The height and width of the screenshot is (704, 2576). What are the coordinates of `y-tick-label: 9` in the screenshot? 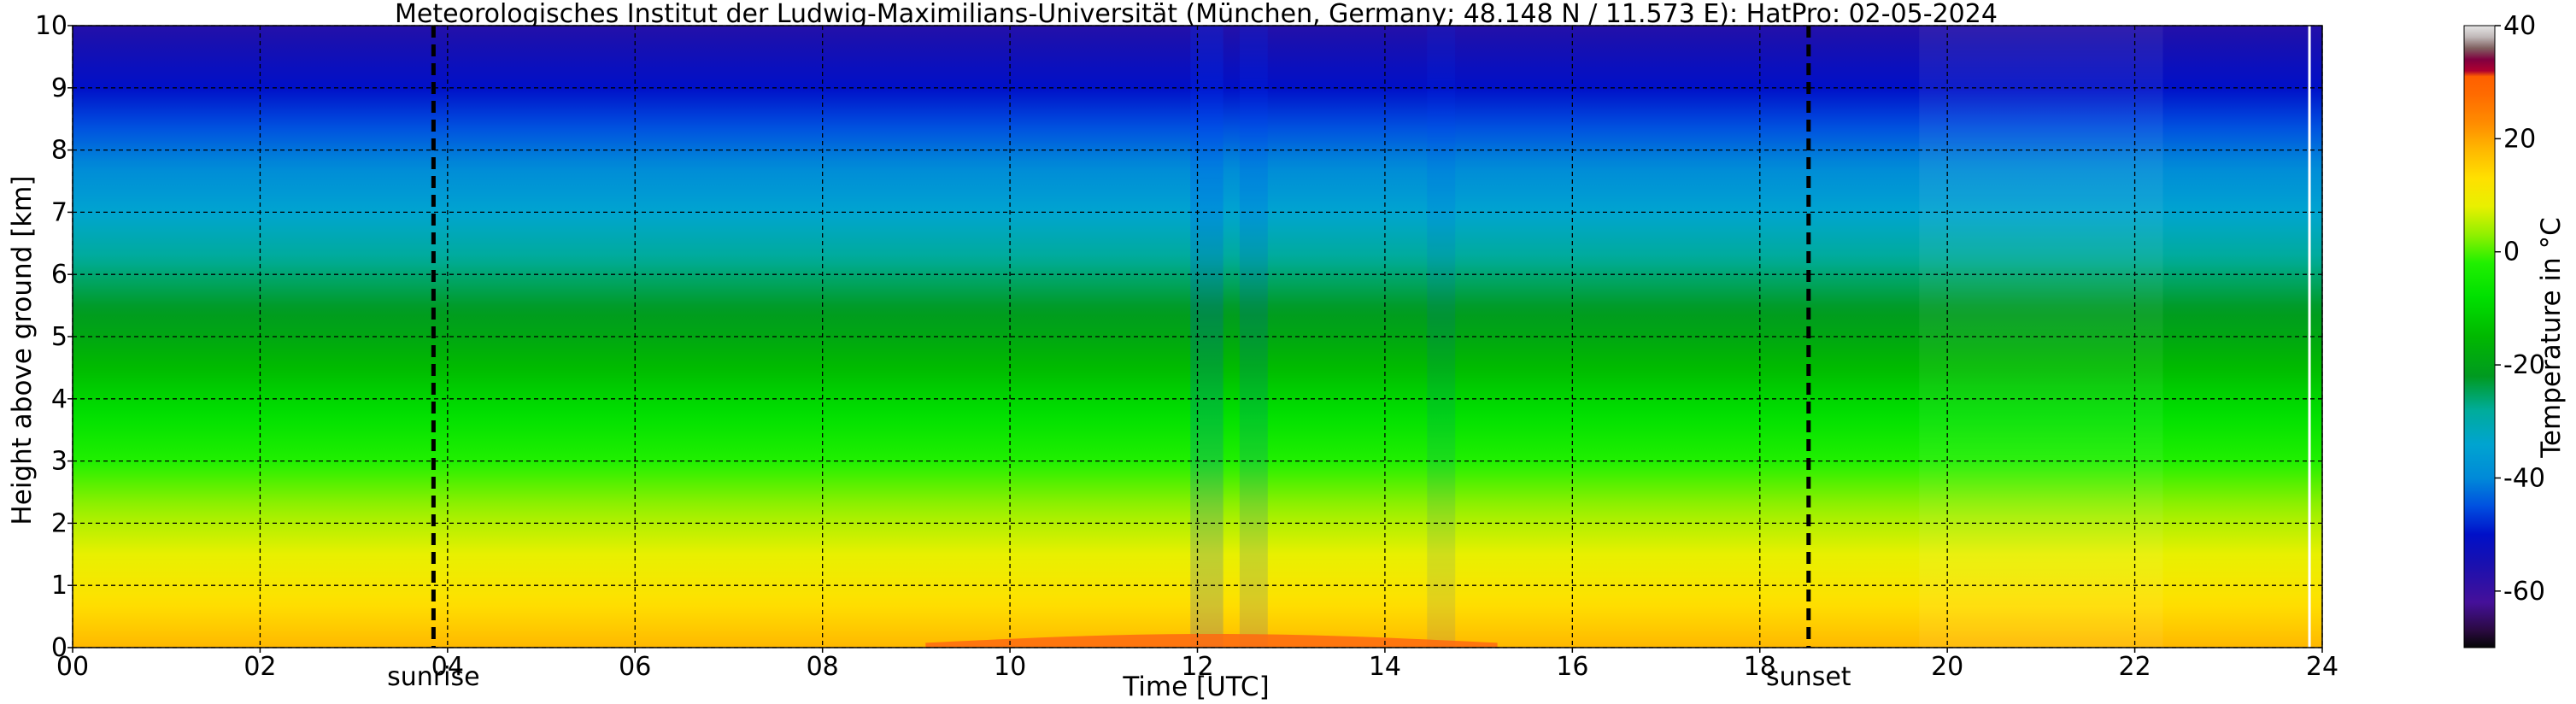 It's located at (59, 88).